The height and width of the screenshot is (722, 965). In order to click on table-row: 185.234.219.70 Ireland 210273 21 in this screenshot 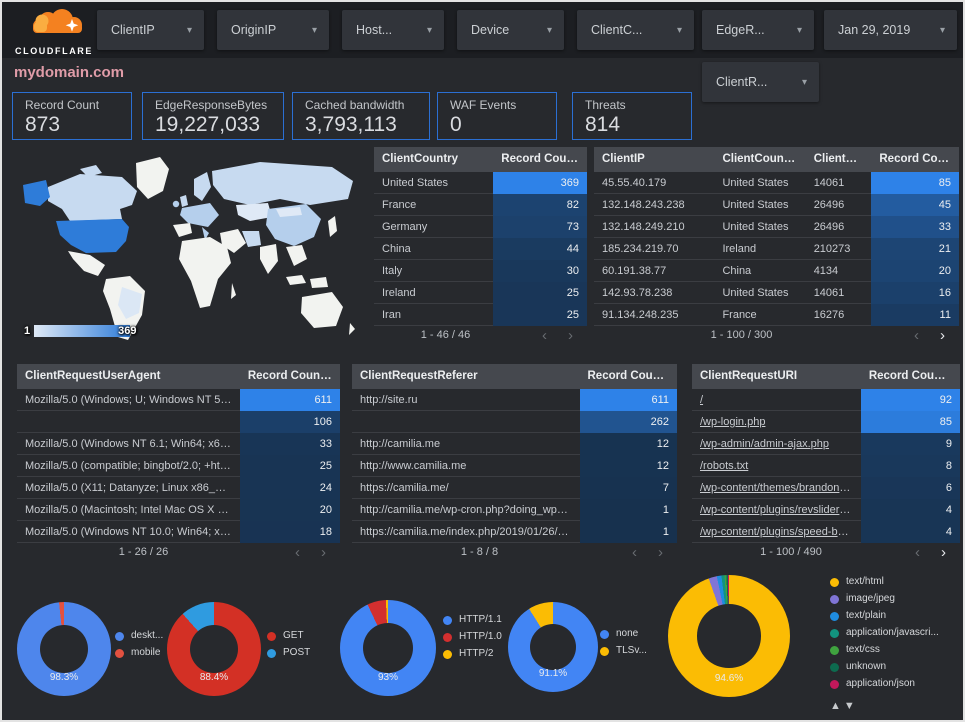, I will do `click(776, 249)`.